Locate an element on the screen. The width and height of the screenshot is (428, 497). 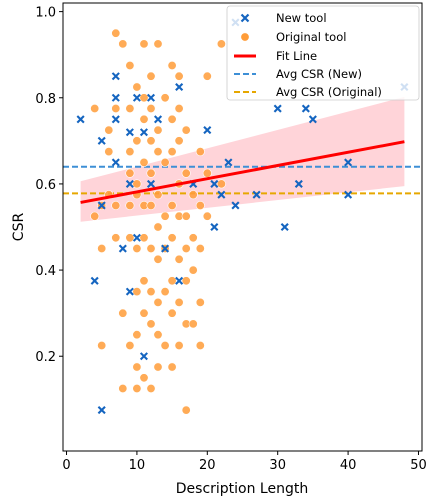
legend-label-new-tool: New tool is located at coordinates (301, 18).